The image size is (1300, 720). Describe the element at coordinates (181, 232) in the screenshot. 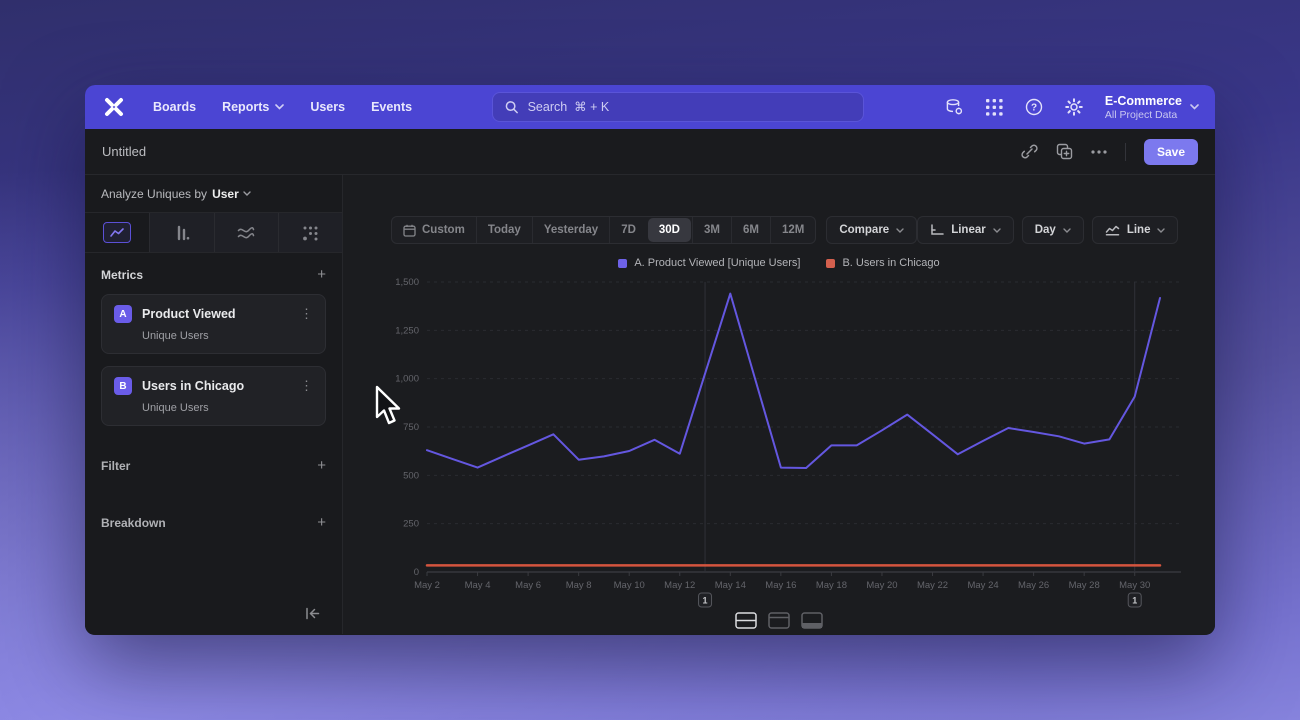

I see `viz-tab-bar` at that location.